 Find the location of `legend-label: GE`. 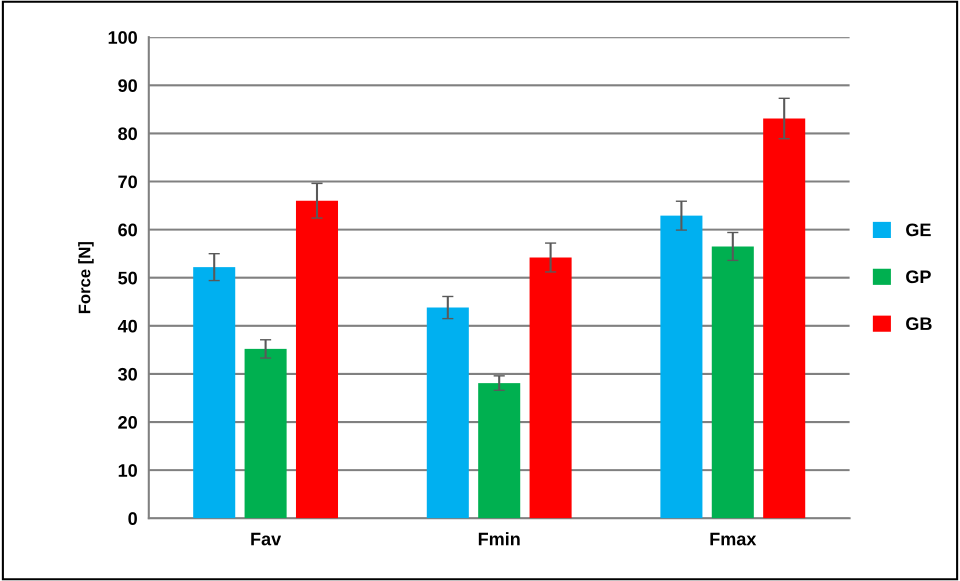

legend-label: GE is located at coordinates (918, 229).